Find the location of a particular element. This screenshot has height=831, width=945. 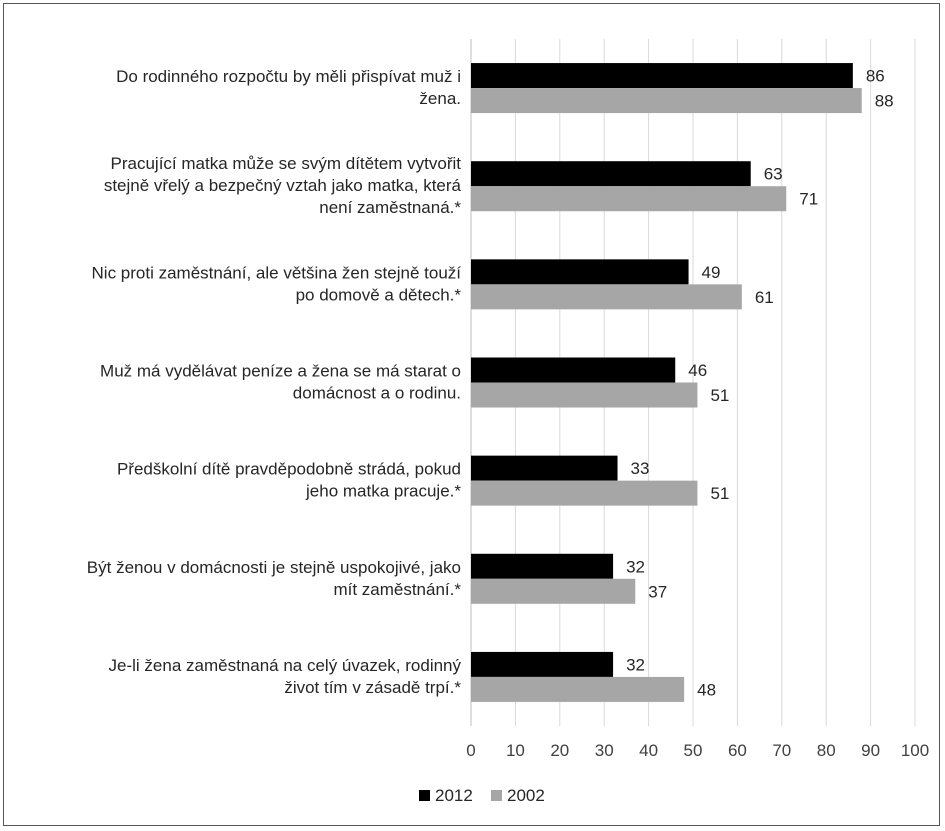

data-label-2012-3: 46 is located at coordinates (697, 370).